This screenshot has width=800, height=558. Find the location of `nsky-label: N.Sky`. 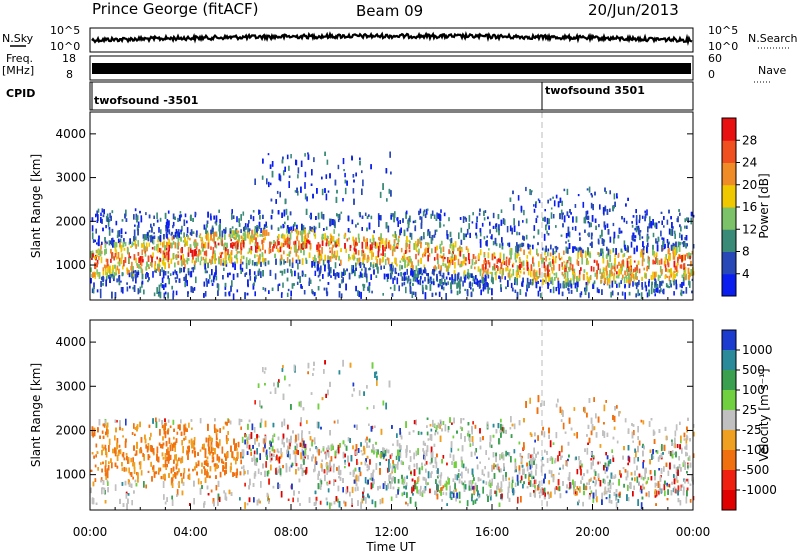

nsky-label: N.Sky is located at coordinates (18, 38).